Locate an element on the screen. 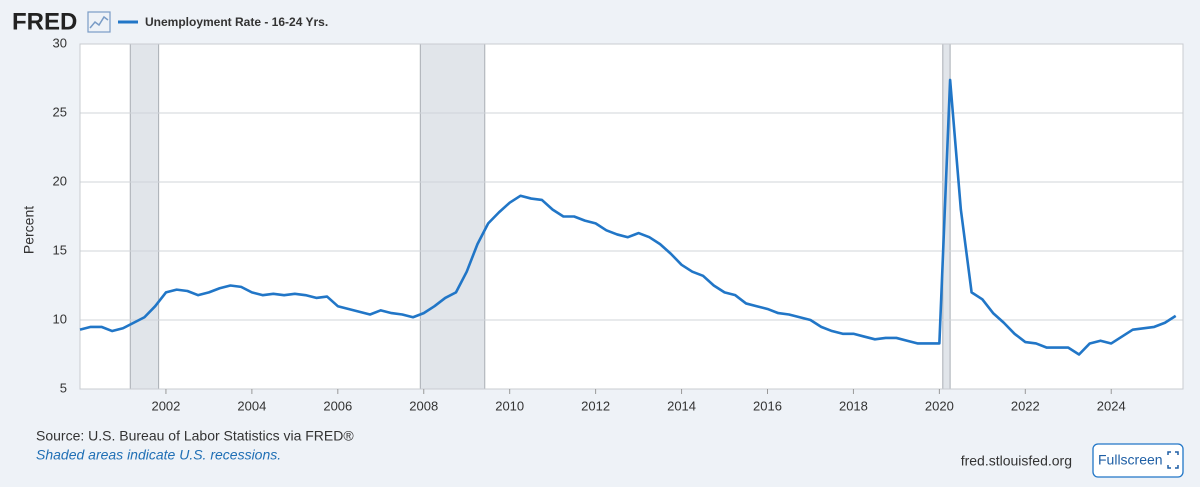 The height and width of the screenshot is (487, 1200). button-label: Fullscreen is located at coordinates (1130, 460).